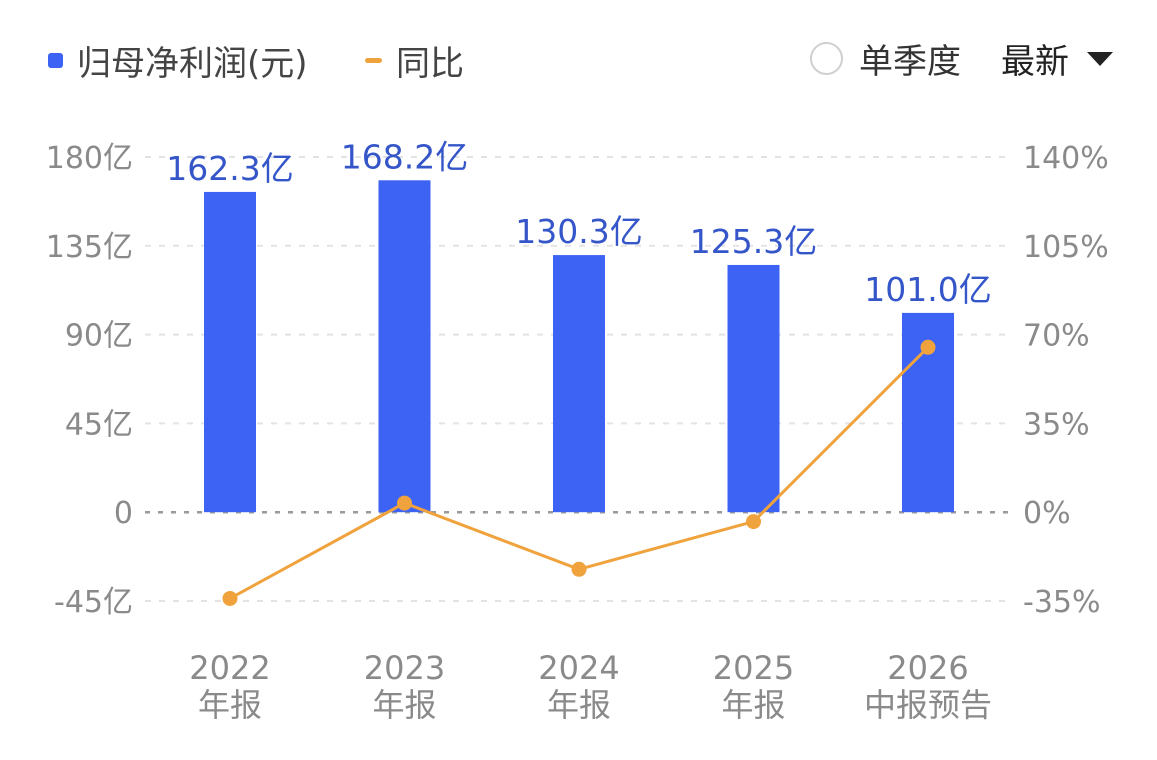 Image resolution: width=1157 pixels, height=760 pixels. Describe the element at coordinates (99, 336) in the screenshot. I see `y-left-tick-label: 90亿` at that location.